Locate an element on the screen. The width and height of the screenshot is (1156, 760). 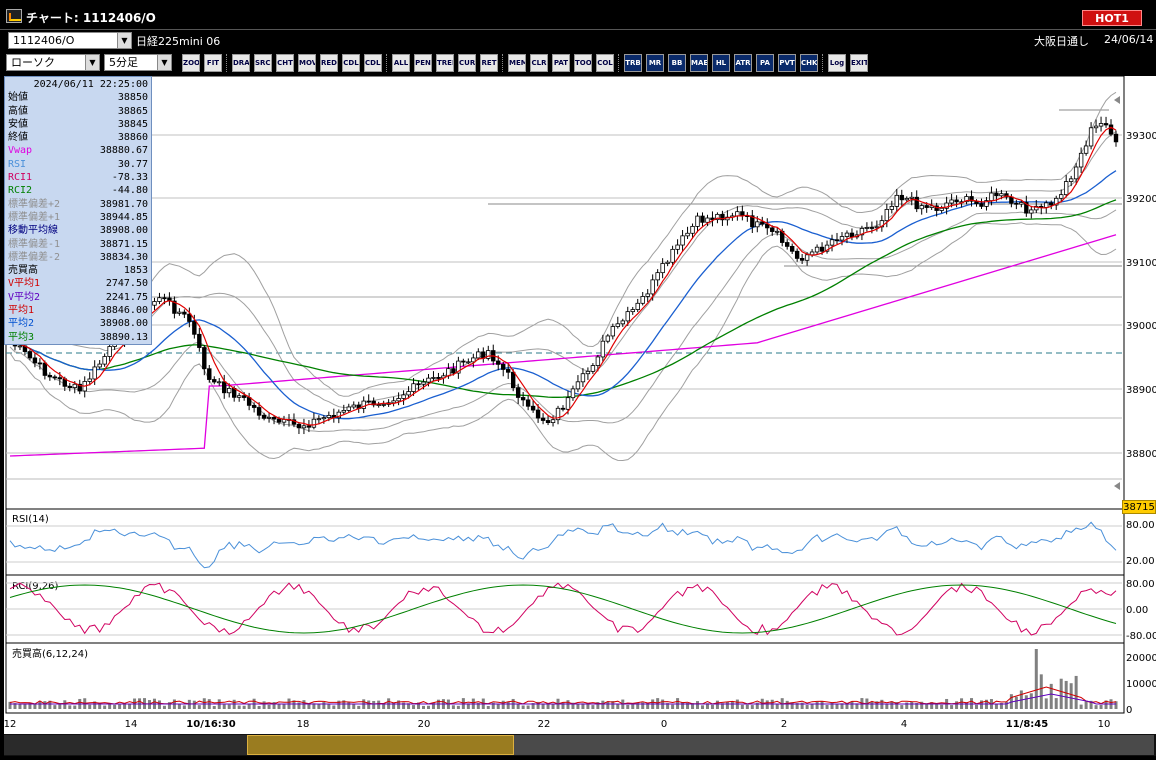
toolbar-button-hl: HL is located at coordinates (721, 63).